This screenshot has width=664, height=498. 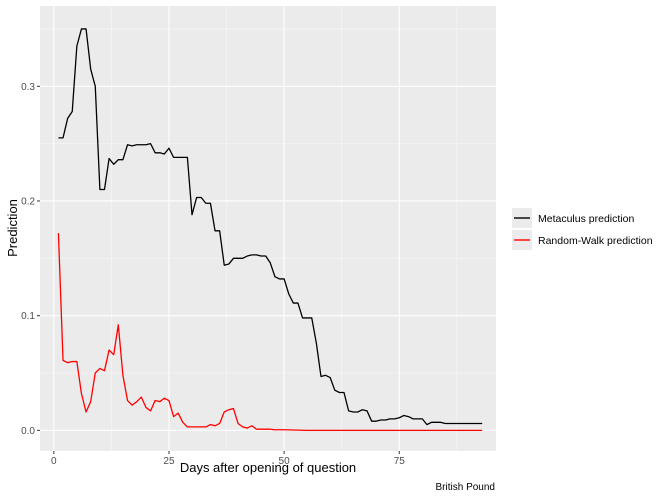 What do you see at coordinates (28, 431) in the screenshot?
I see `y-tick-label: 0.0` at bounding box center [28, 431].